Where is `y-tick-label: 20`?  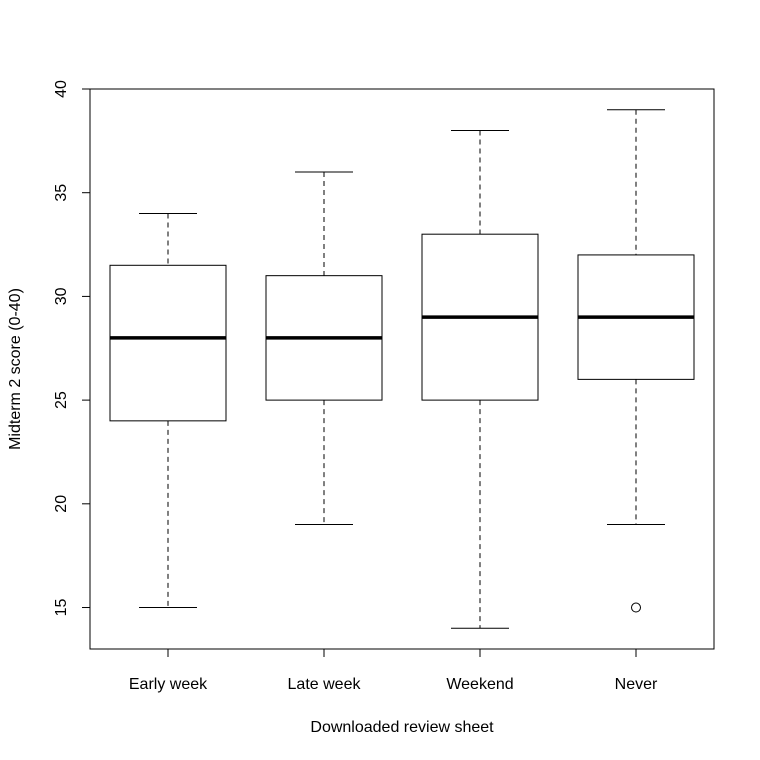 y-tick-label: 20 is located at coordinates (61, 504).